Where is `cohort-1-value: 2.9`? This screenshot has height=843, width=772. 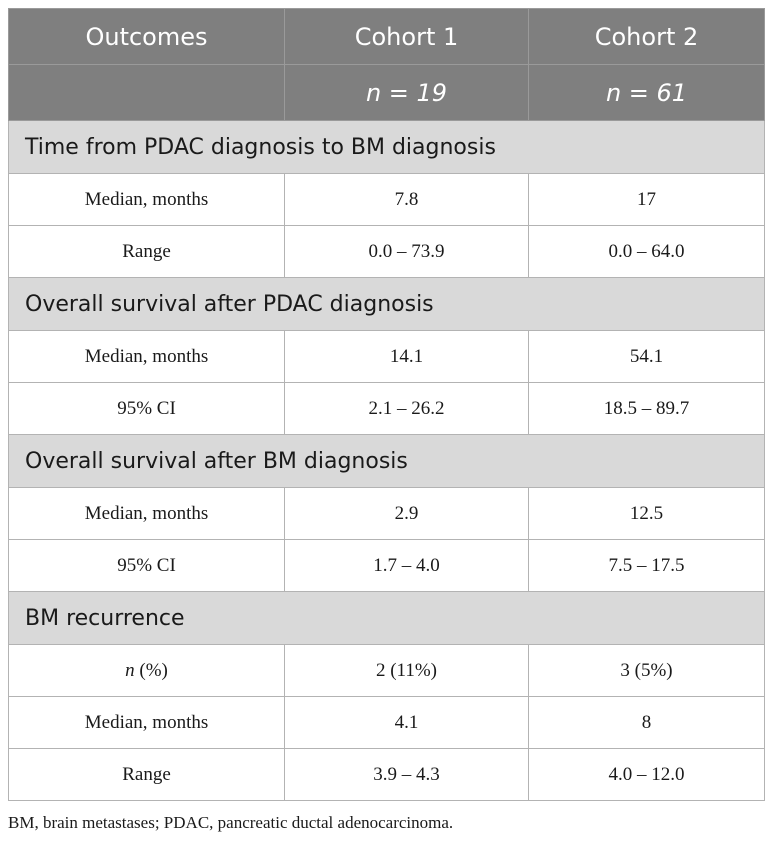
cohort-1-value: 2.9 is located at coordinates (406, 513).